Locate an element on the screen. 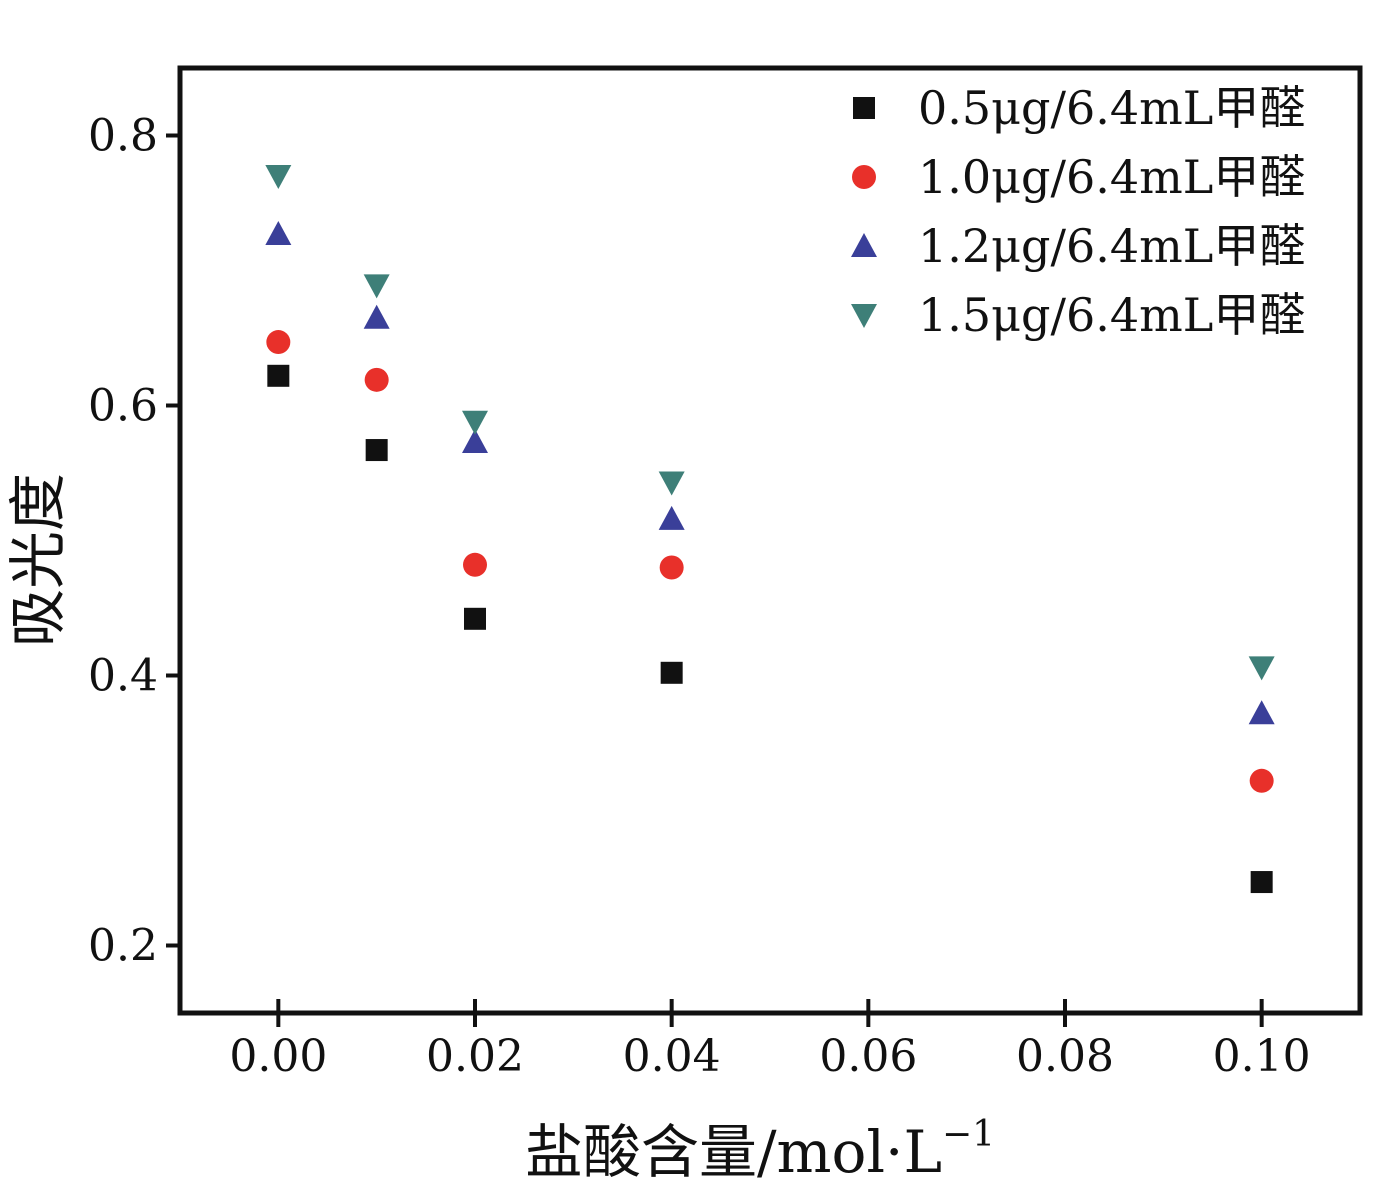  legend-label-2: 1.0μg/6.4mL甲醛 is located at coordinates (1111, 177).